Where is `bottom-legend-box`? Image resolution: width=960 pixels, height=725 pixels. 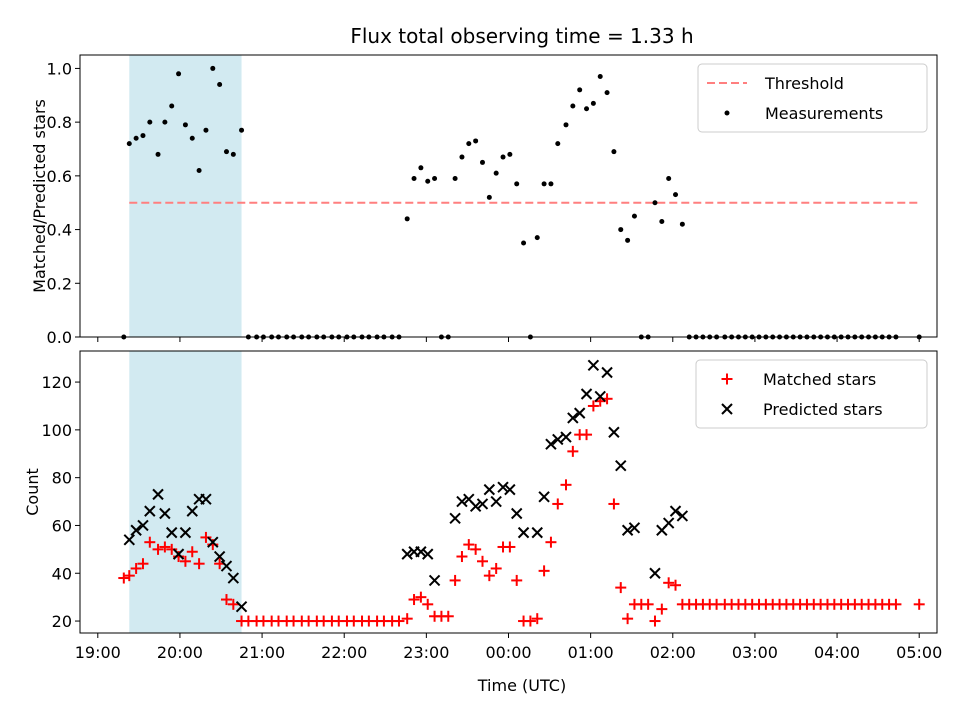
bottom-legend-box is located at coordinates (811, 394).